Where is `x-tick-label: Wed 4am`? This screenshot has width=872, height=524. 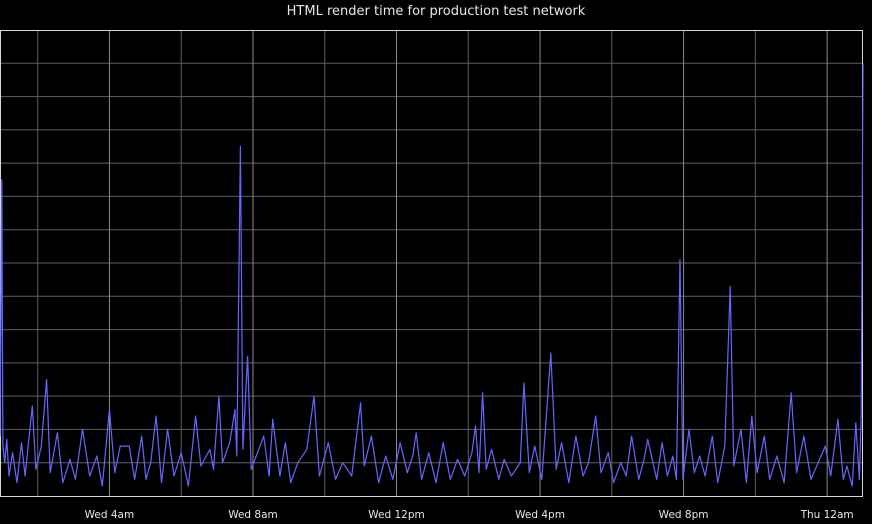
x-tick-label: Wed 4am is located at coordinates (110, 515).